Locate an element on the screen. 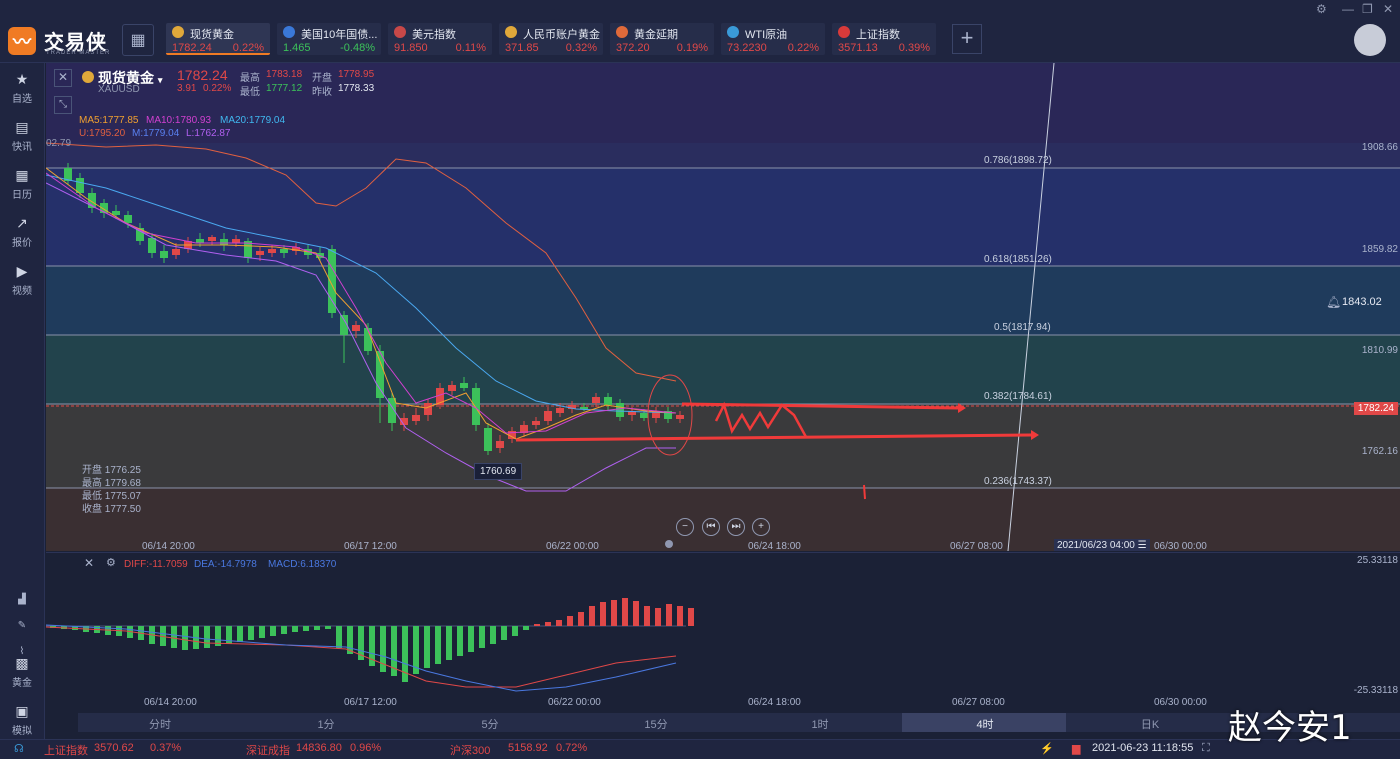 Image resolution: width=1400 pixels, height=759 pixels. zoom-in-button: + is located at coordinates (761, 527).